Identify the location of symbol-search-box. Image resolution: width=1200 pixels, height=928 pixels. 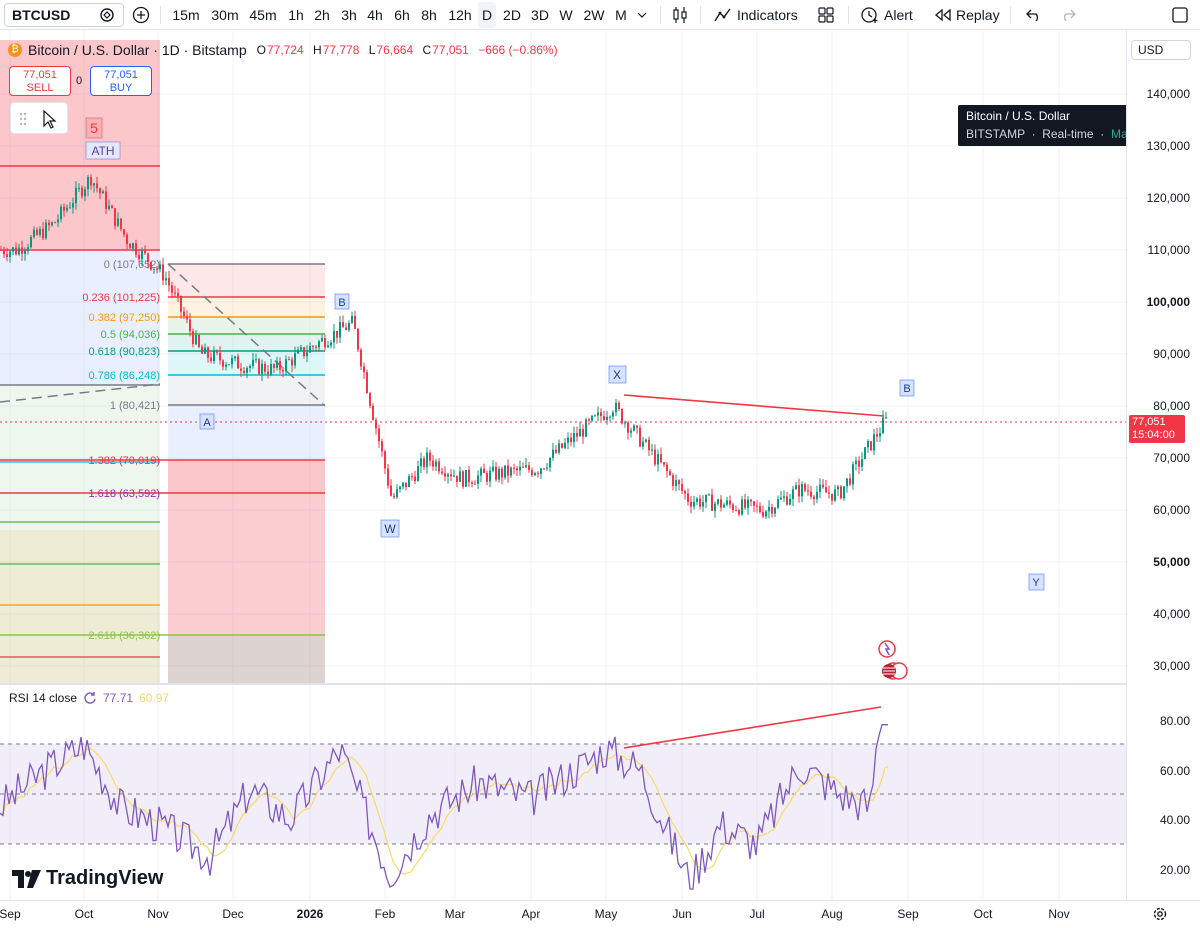
(64, 15).